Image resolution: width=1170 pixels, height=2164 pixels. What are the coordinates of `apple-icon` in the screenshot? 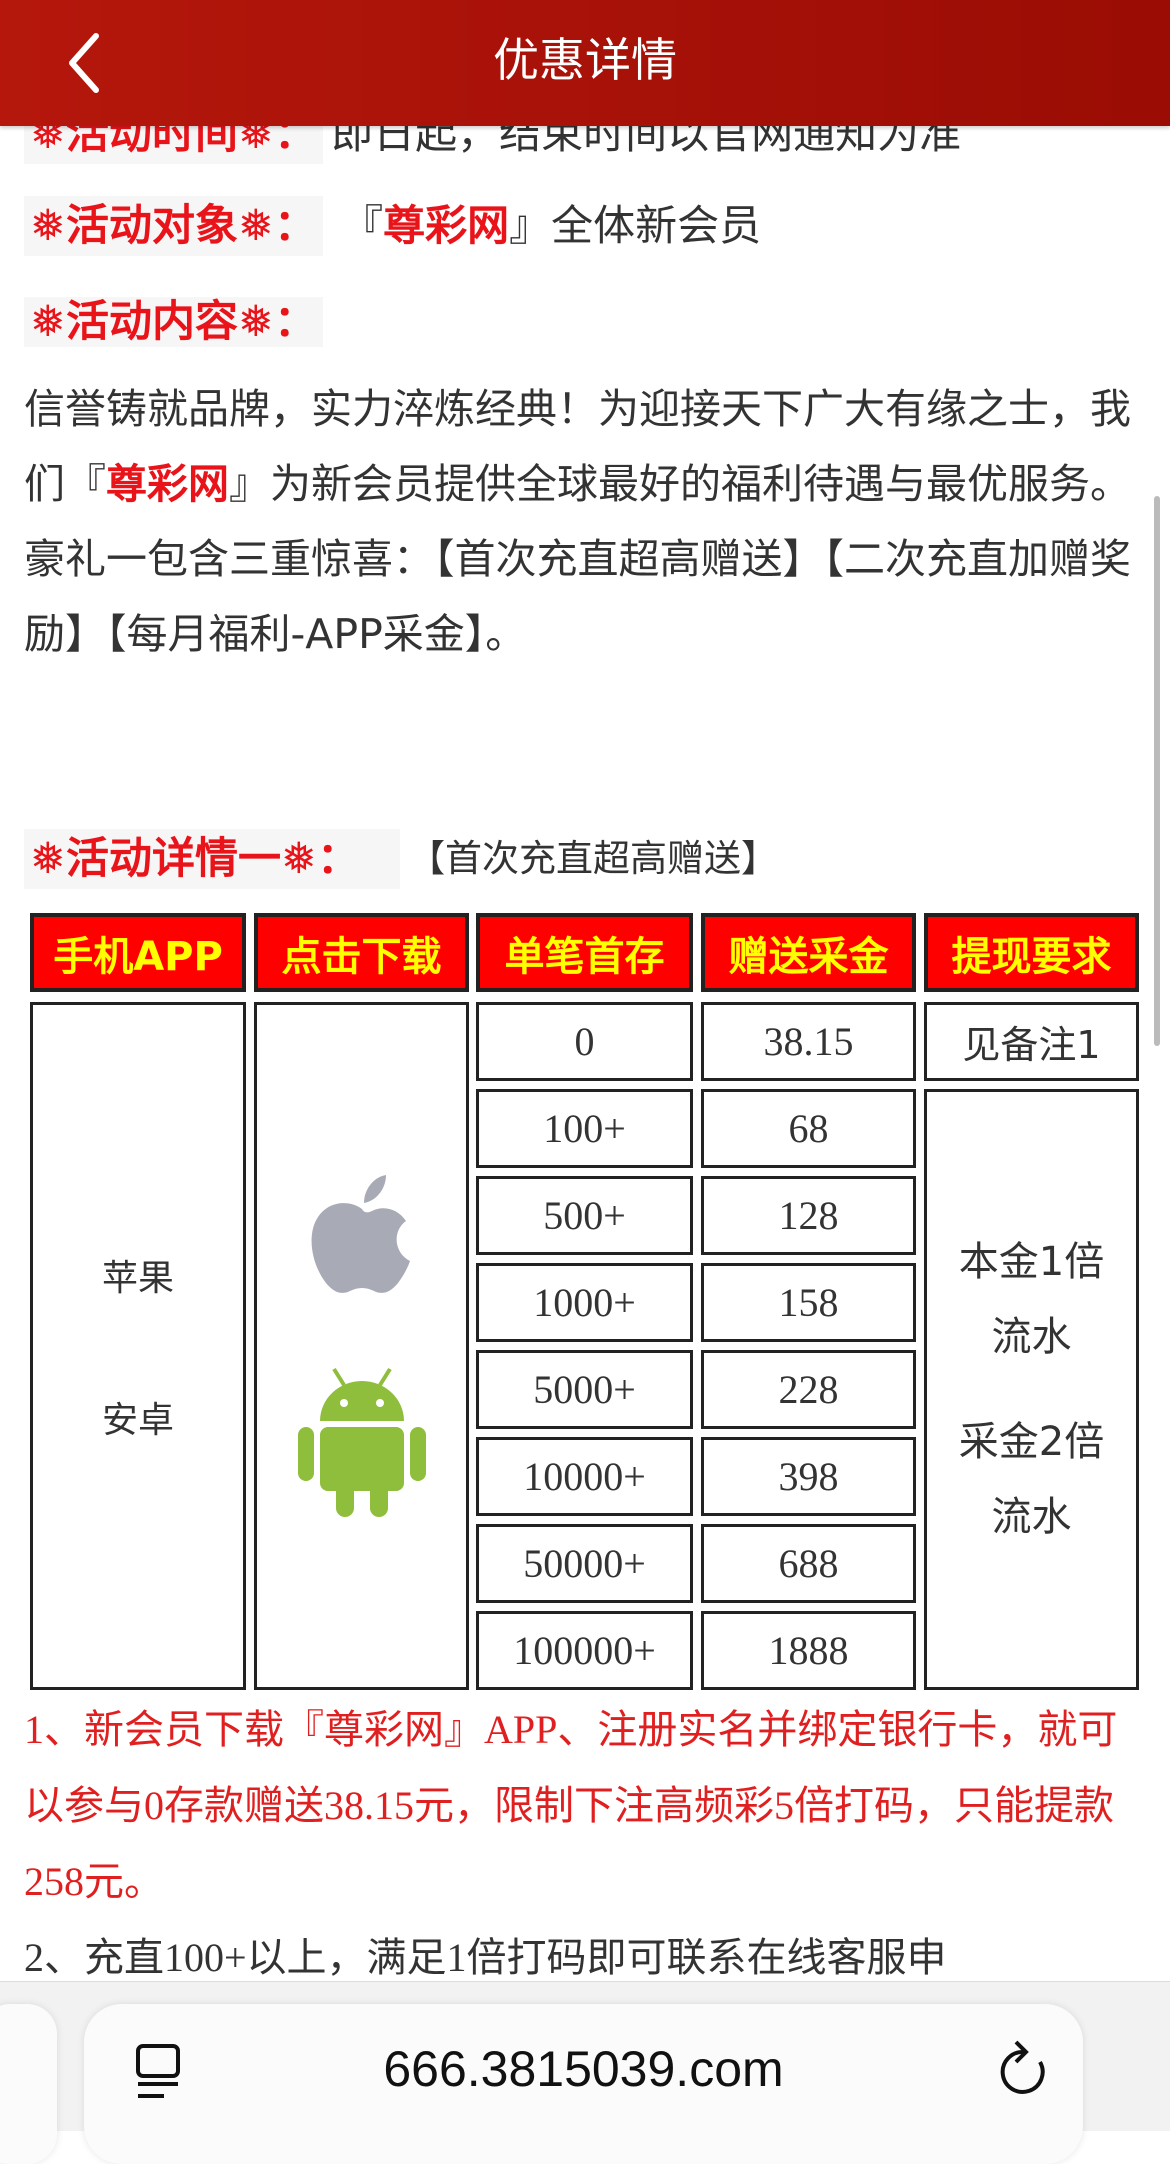 It's located at (362, 1236).